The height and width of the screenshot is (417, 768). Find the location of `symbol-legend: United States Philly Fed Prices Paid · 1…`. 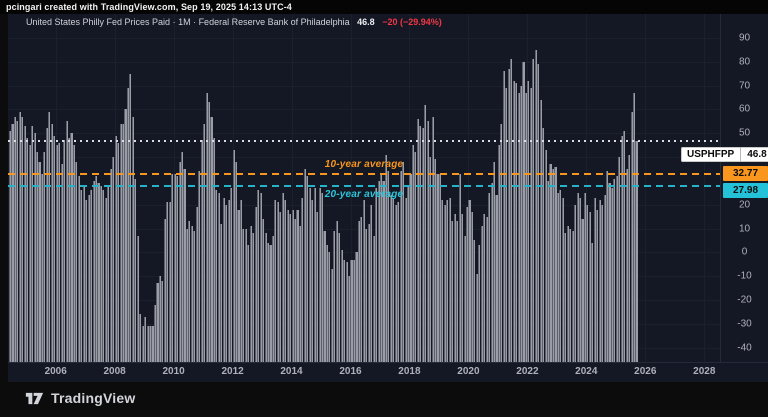

symbol-legend: United States Philly Fed Prices Paid · 1… is located at coordinates (234, 22).